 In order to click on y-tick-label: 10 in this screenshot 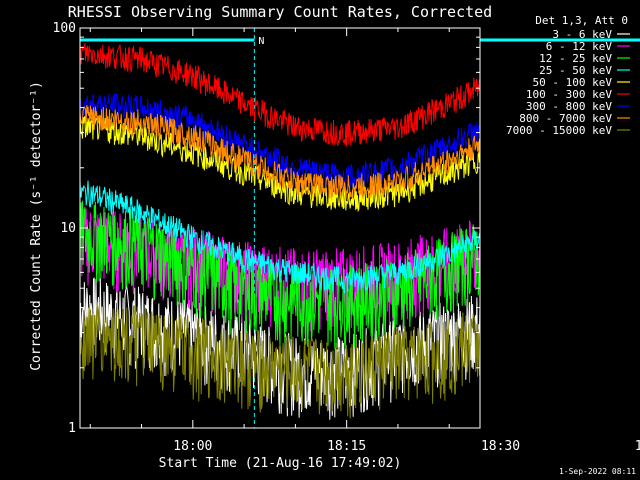, I will do `click(68, 228)`.